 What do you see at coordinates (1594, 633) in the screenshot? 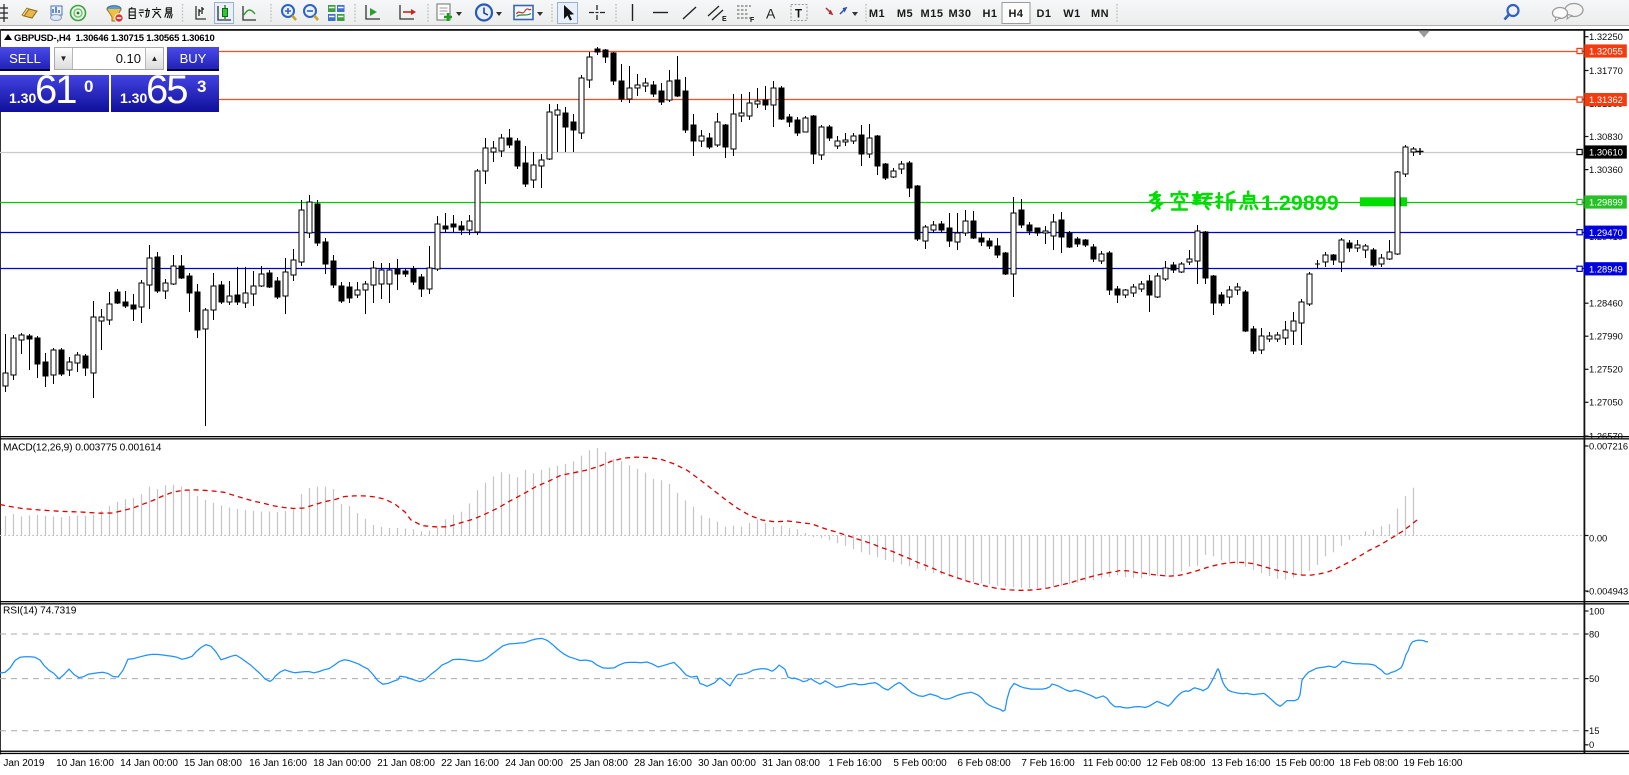
I see `svg-text: 80` at bounding box center [1594, 633].